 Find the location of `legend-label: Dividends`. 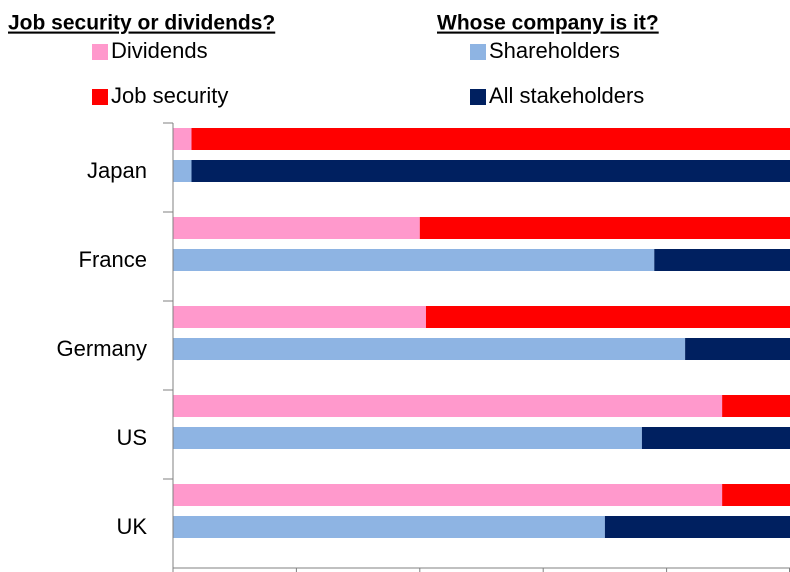

legend-label: Dividends is located at coordinates (159, 50).